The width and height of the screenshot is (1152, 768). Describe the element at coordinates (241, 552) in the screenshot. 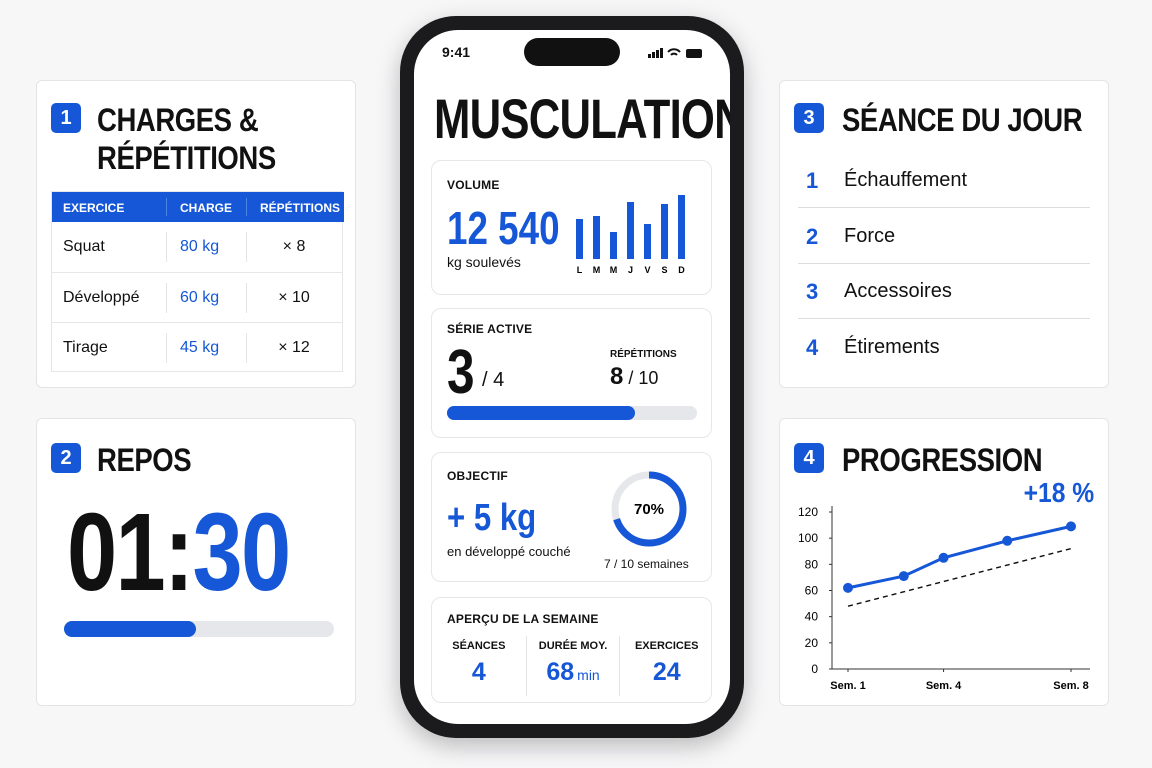

I see `seconds: 30` at that location.